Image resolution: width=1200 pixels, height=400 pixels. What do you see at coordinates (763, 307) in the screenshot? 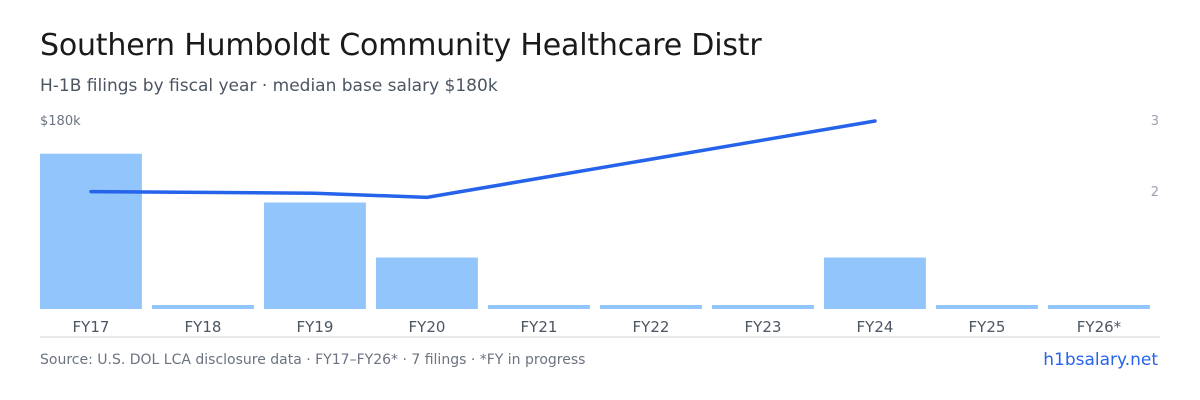
I see `bar-fy23` at bounding box center [763, 307].